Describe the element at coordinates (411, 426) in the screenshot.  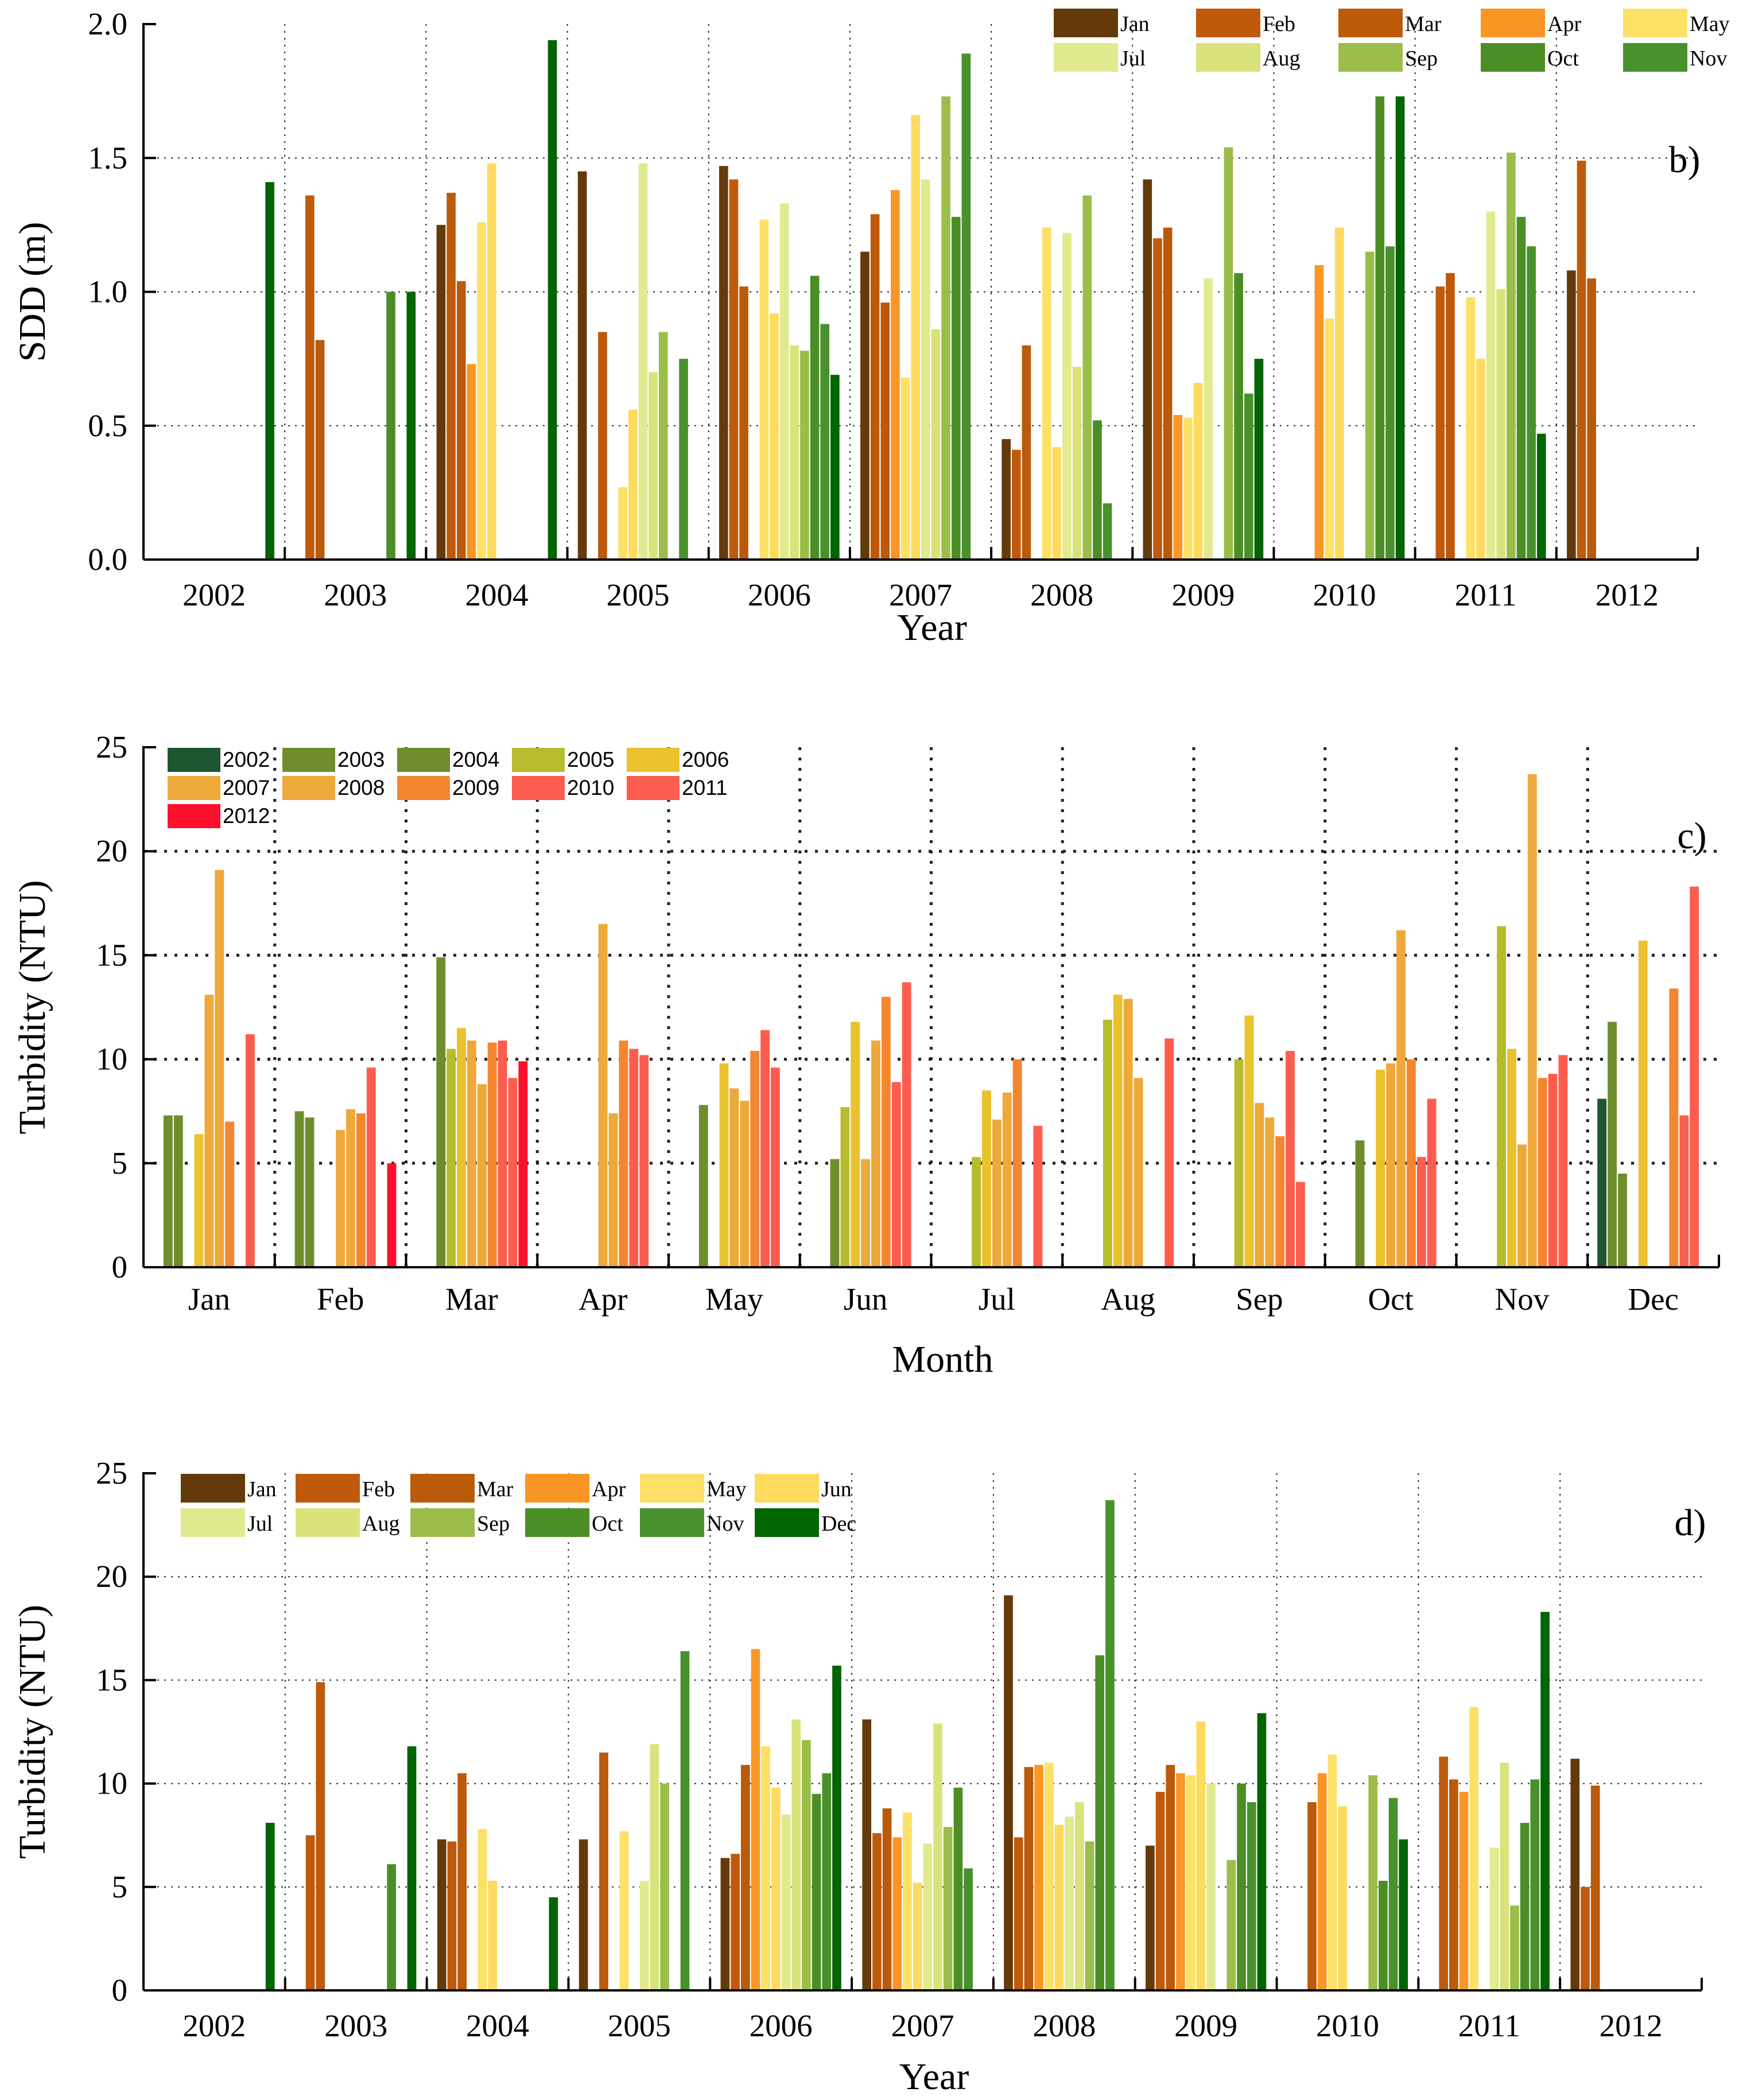
I see `bar-Dec-2003` at that location.